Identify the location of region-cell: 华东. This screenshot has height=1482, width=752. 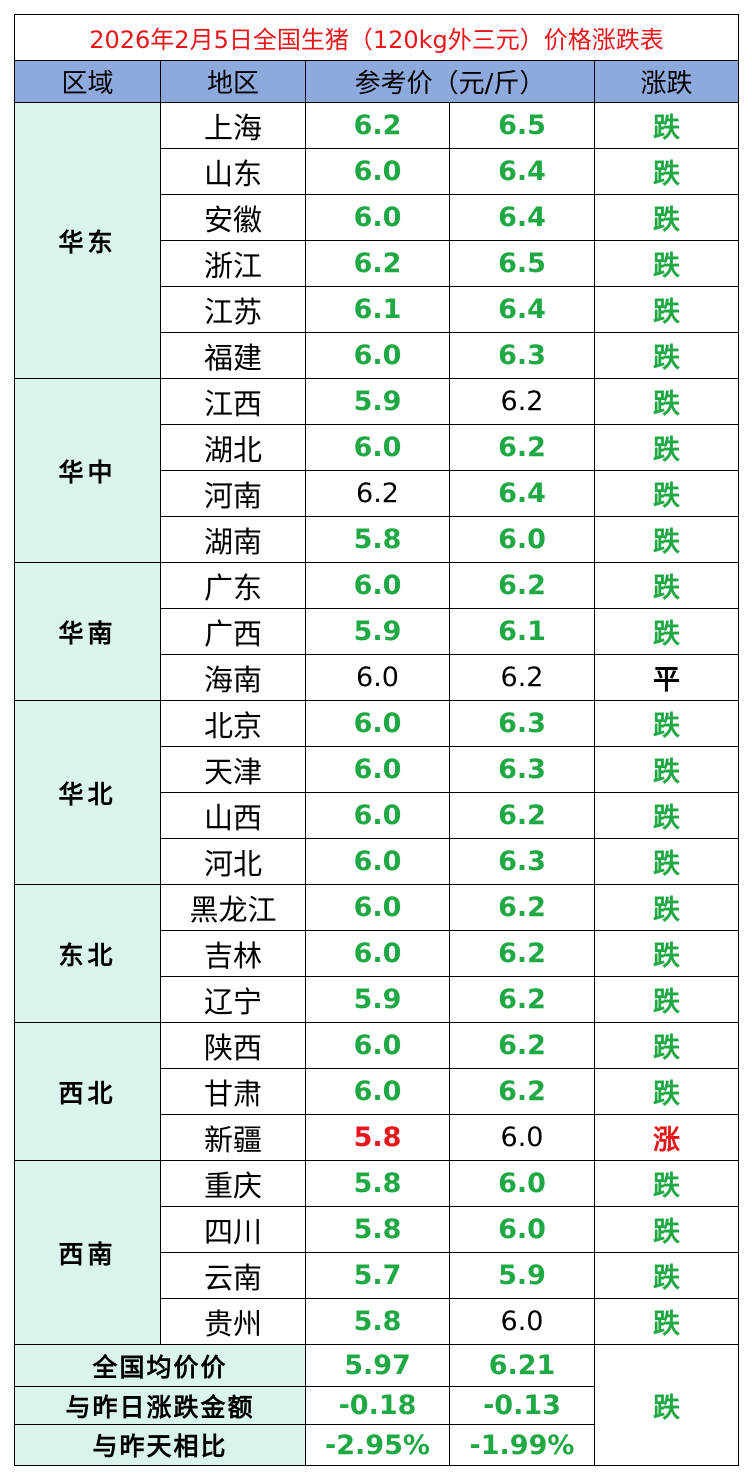
(87, 240).